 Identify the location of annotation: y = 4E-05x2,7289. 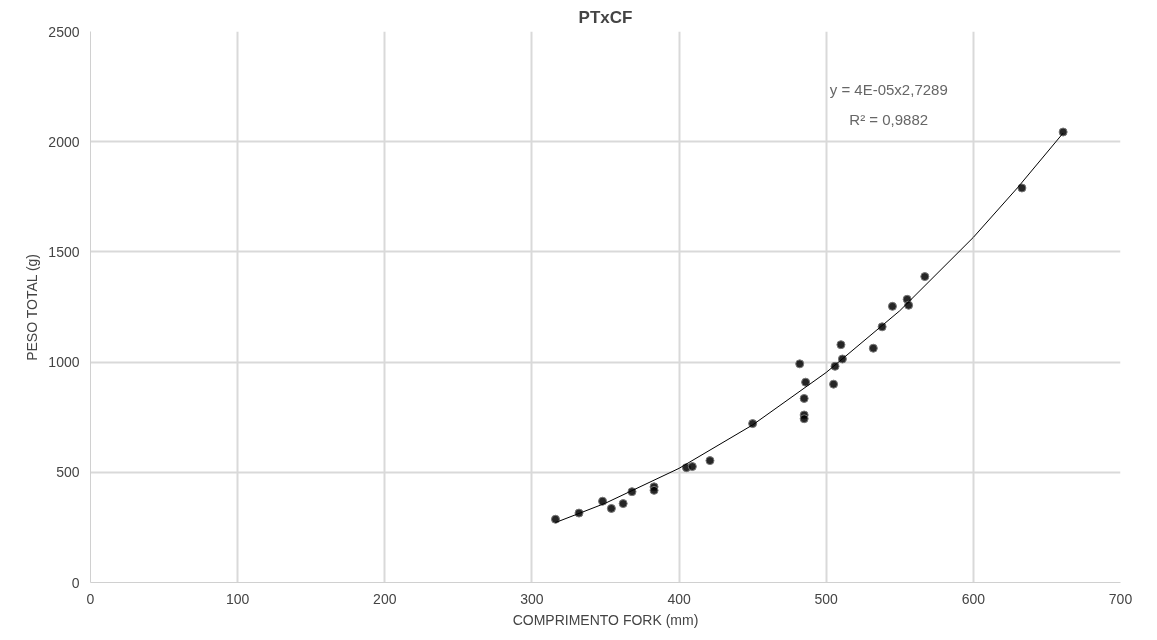
(888, 89).